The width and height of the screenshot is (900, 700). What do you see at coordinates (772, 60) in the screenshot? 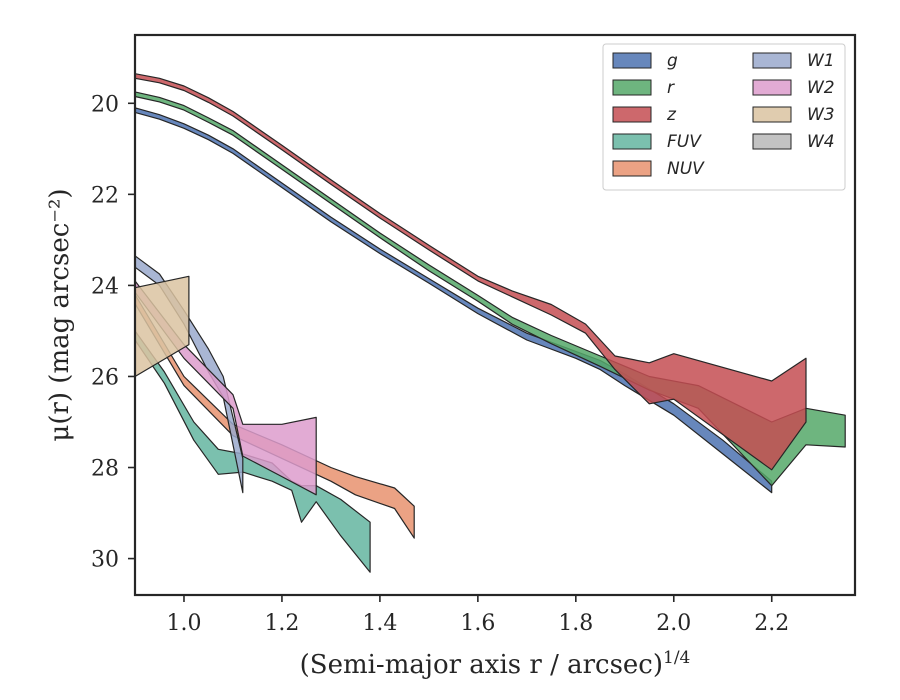
I see `legend-swatch-w1` at bounding box center [772, 60].